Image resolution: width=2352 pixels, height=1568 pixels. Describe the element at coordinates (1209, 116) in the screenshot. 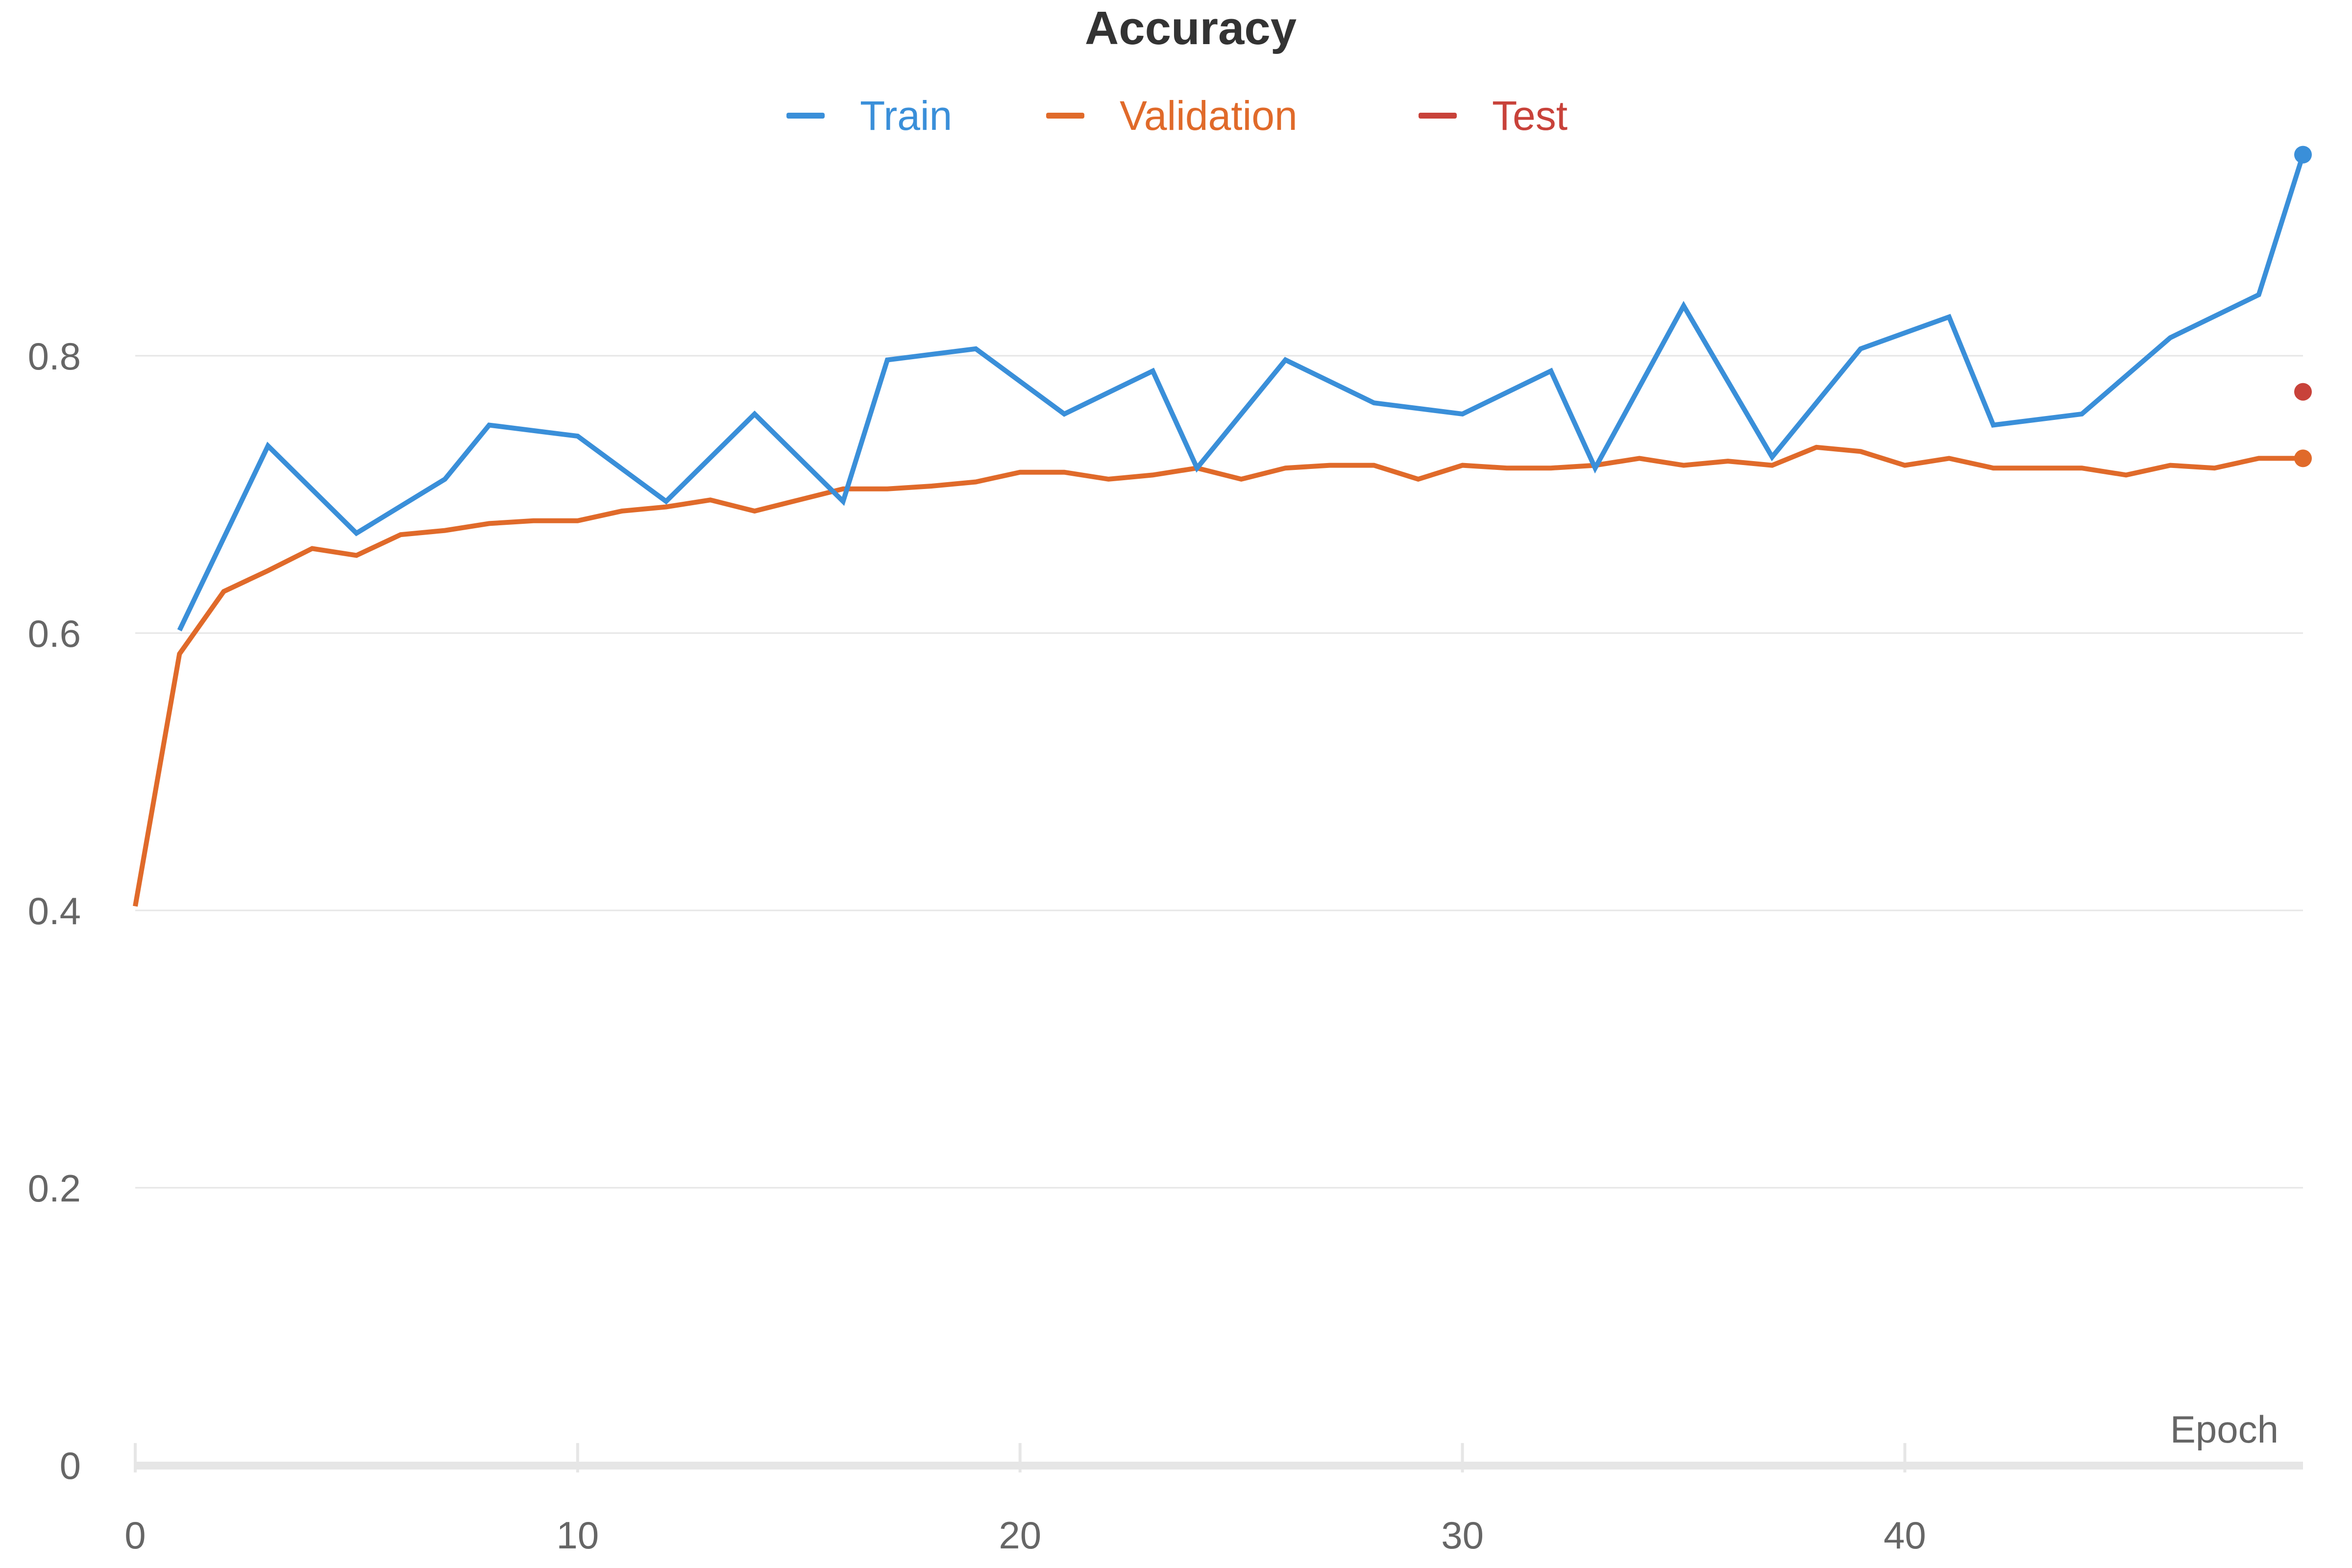

I see `legend-label-validation: Validation` at that location.